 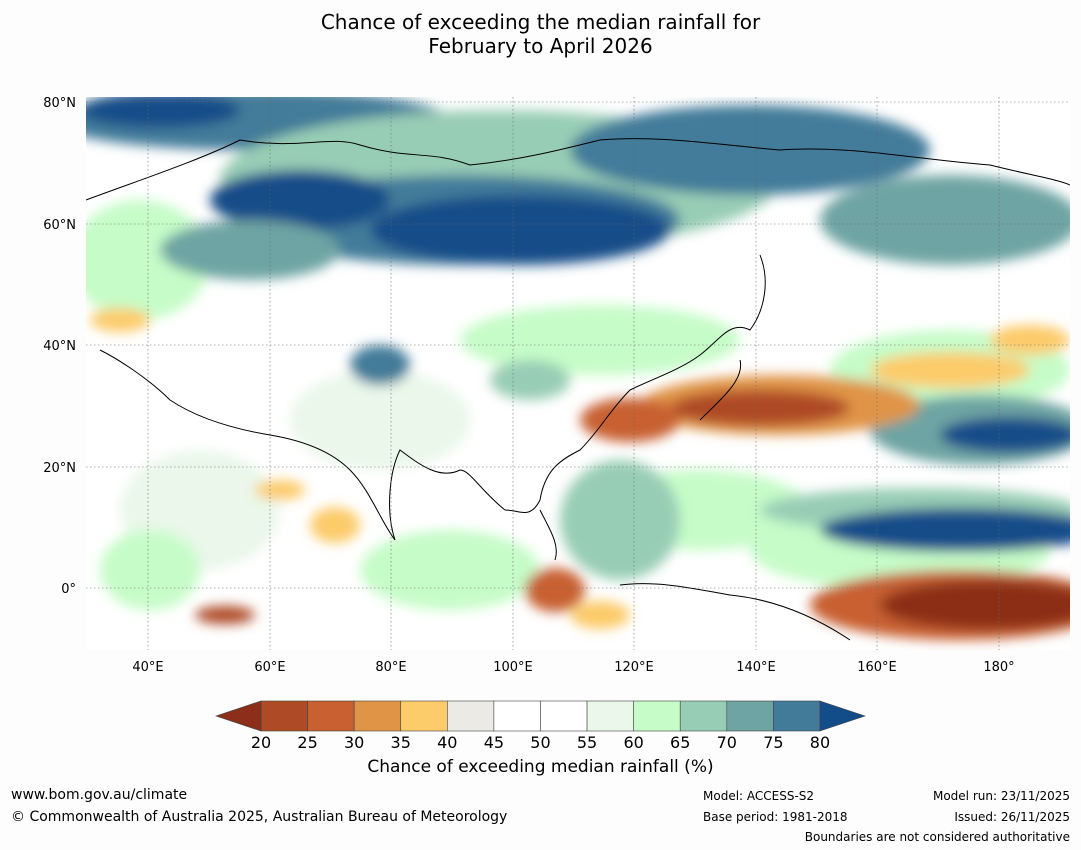 What do you see at coordinates (998, 667) in the screenshot?
I see `lon-label-180: 180°` at bounding box center [998, 667].